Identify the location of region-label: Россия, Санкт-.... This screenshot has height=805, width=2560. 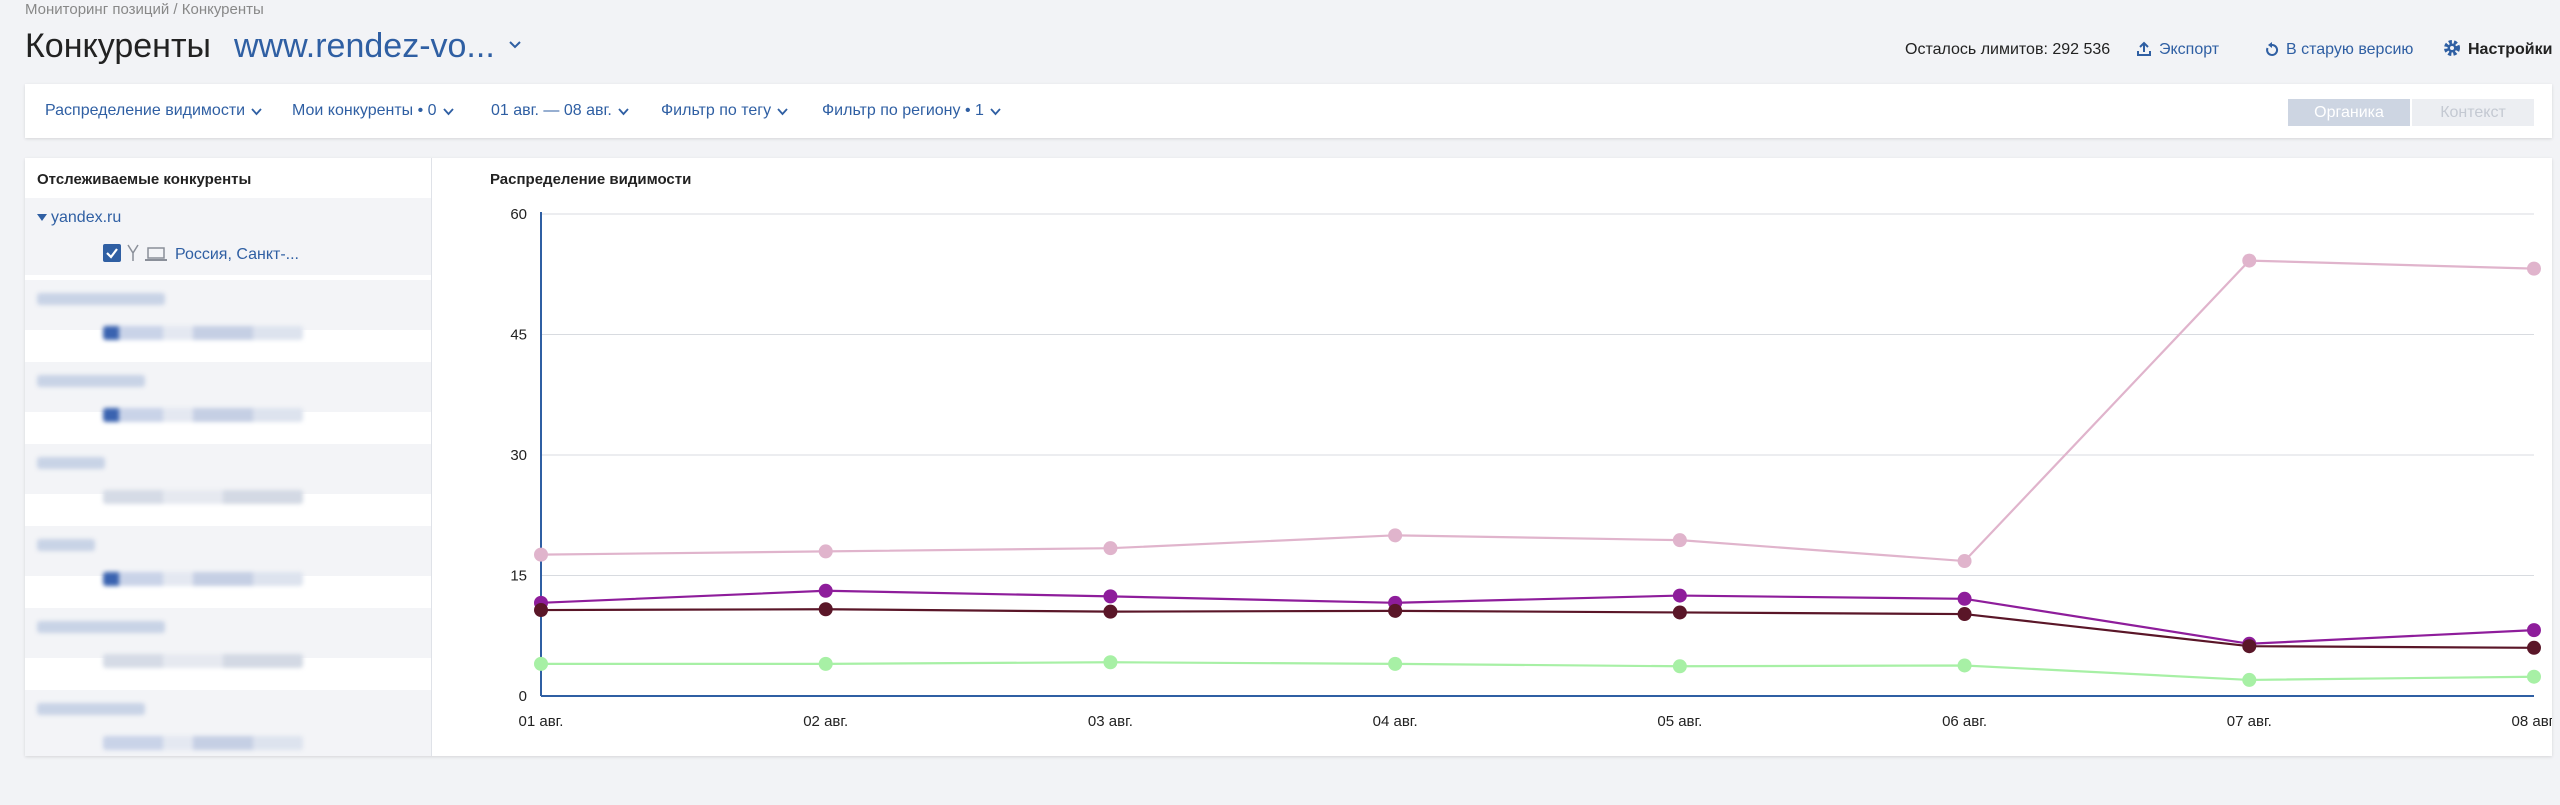
(237, 254).